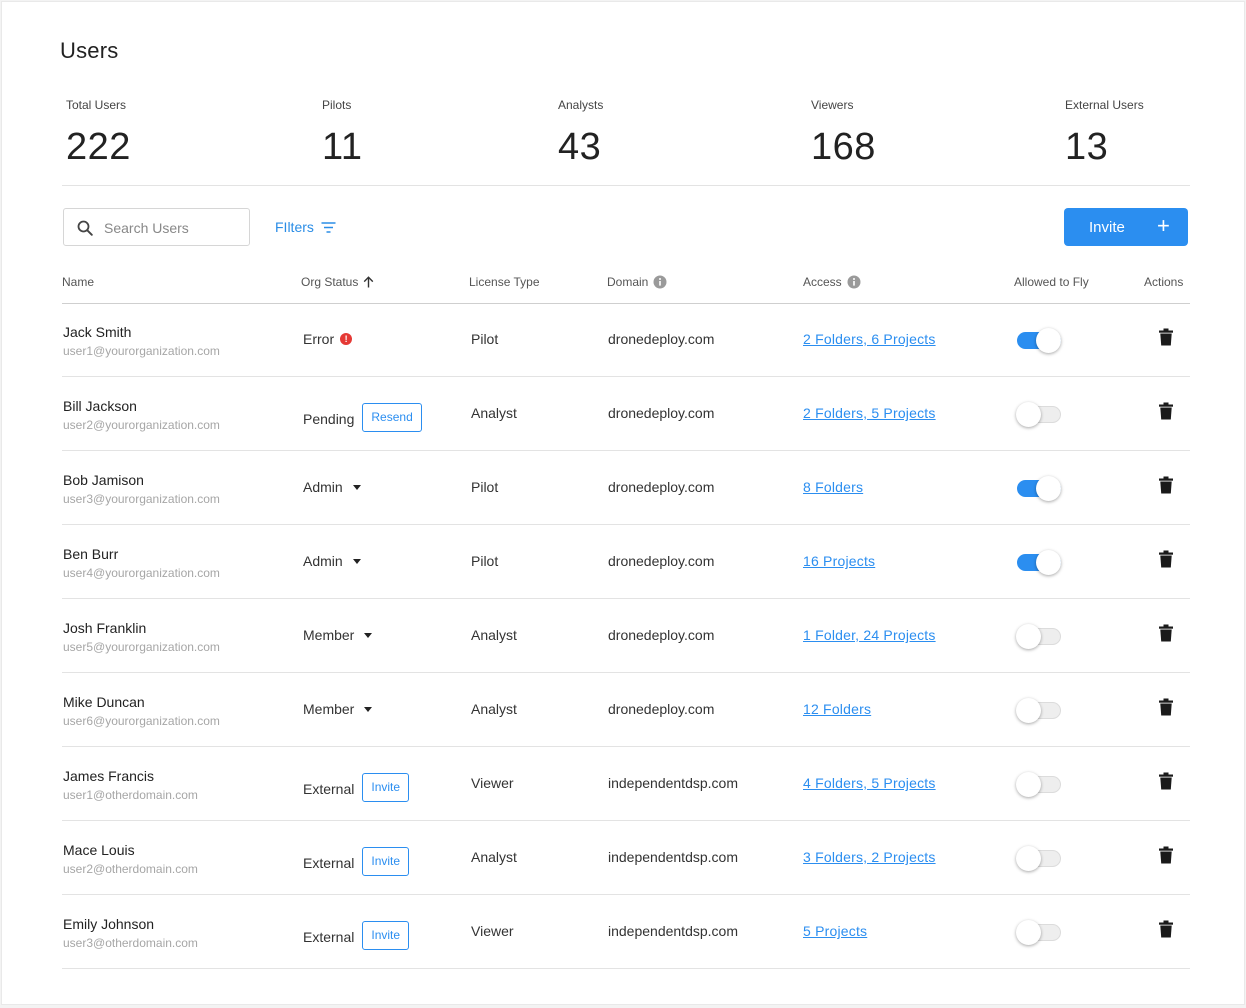 The image size is (1246, 1008). Describe the element at coordinates (1051, 282) in the screenshot. I see `column-header-allowed-to-fly: Allowed to Fly` at that location.